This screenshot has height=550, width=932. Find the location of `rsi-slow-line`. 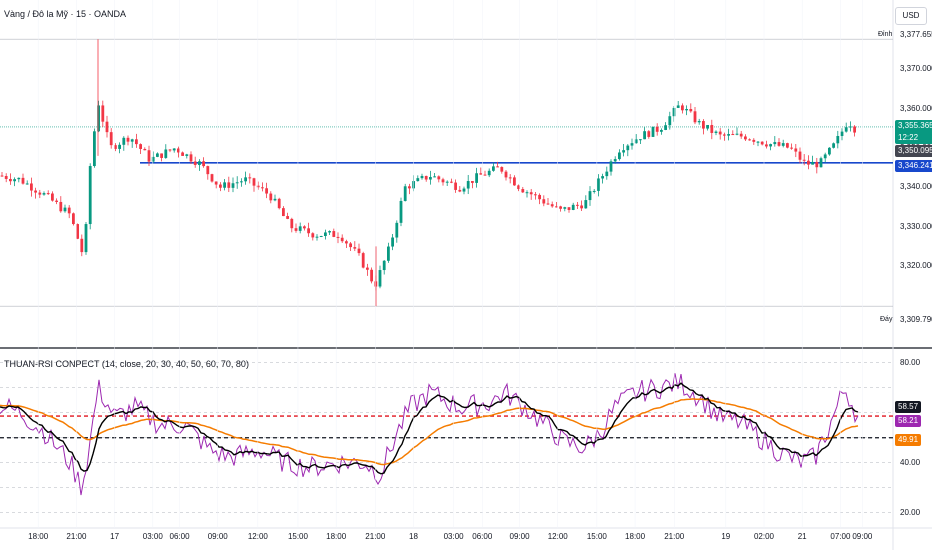

rsi-slow-line is located at coordinates (429, 432).